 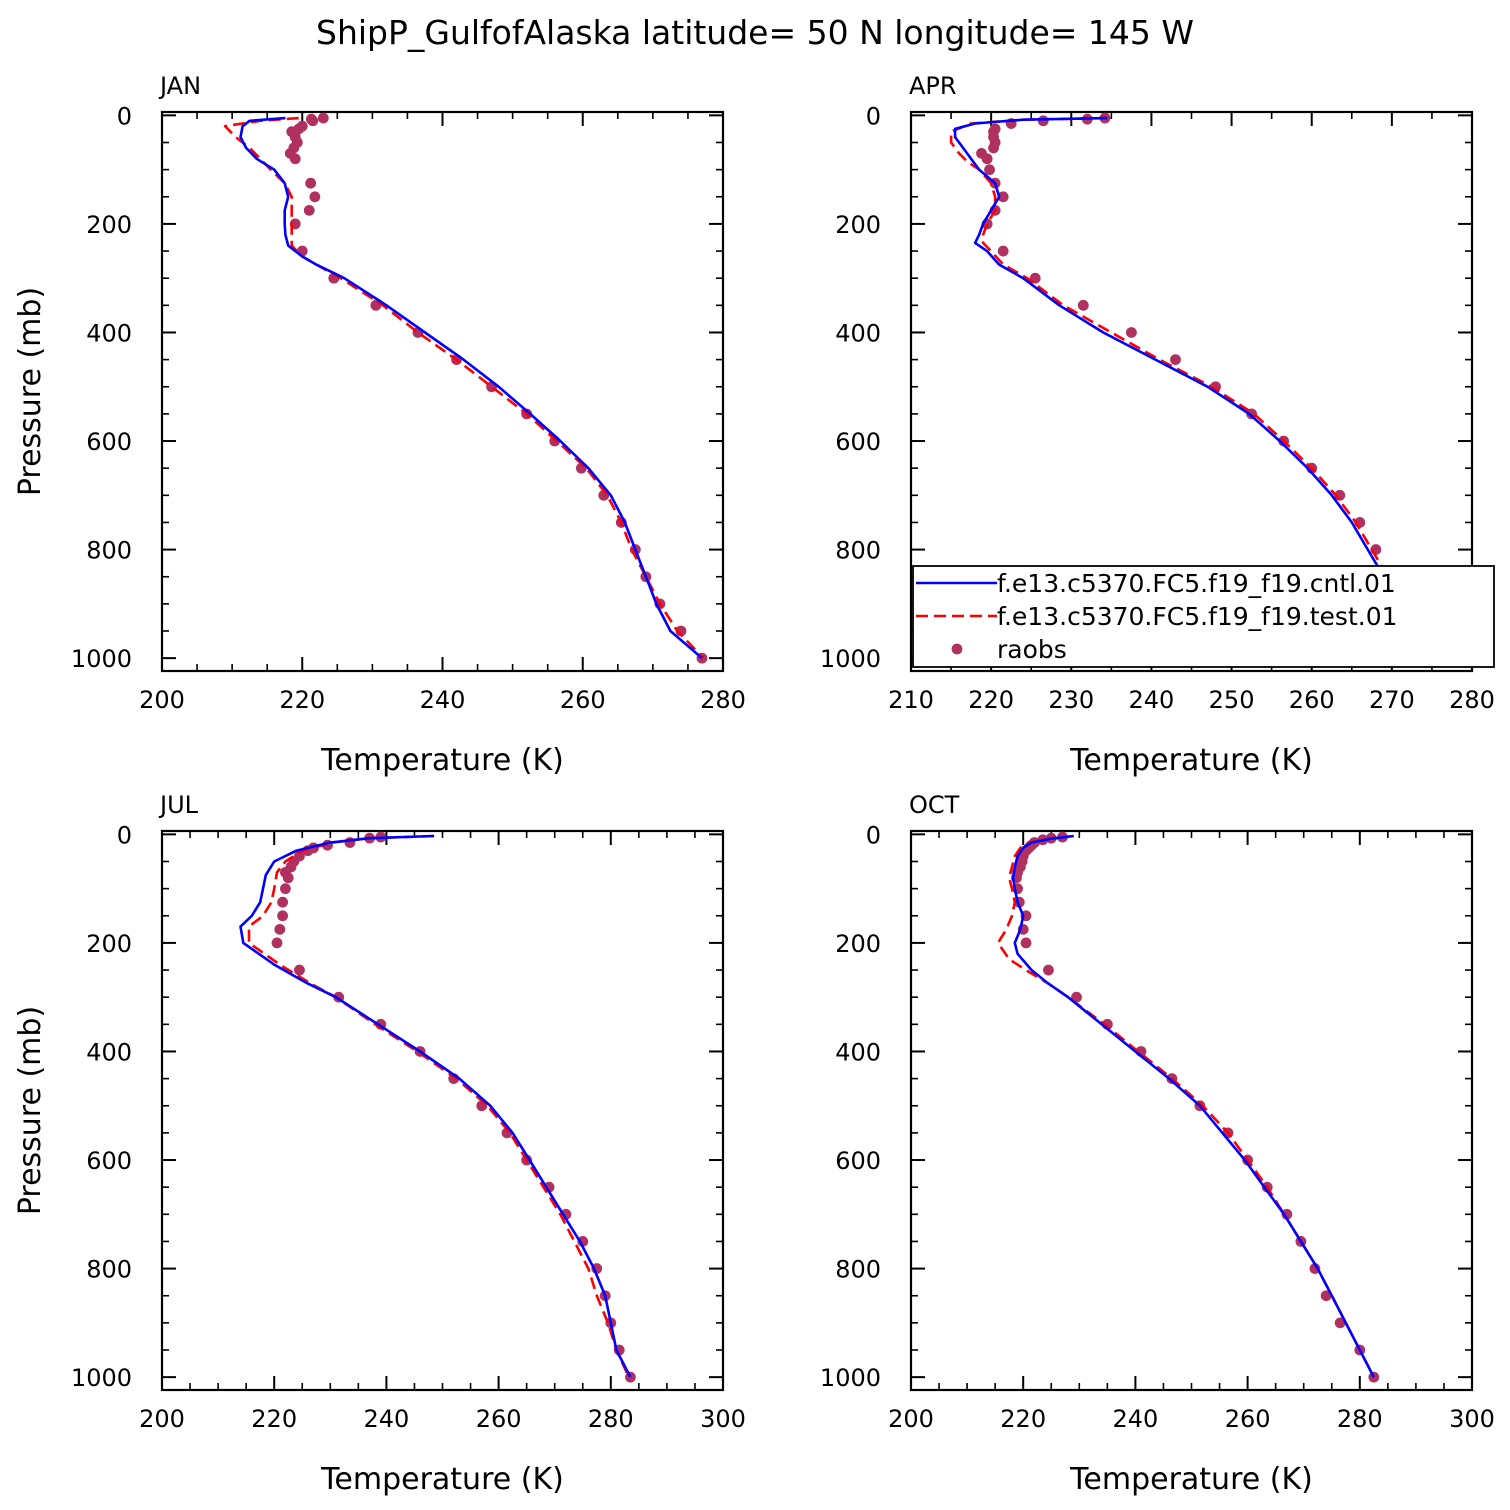 I want to click on panel-label: OCT, so click(x=934, y=805).